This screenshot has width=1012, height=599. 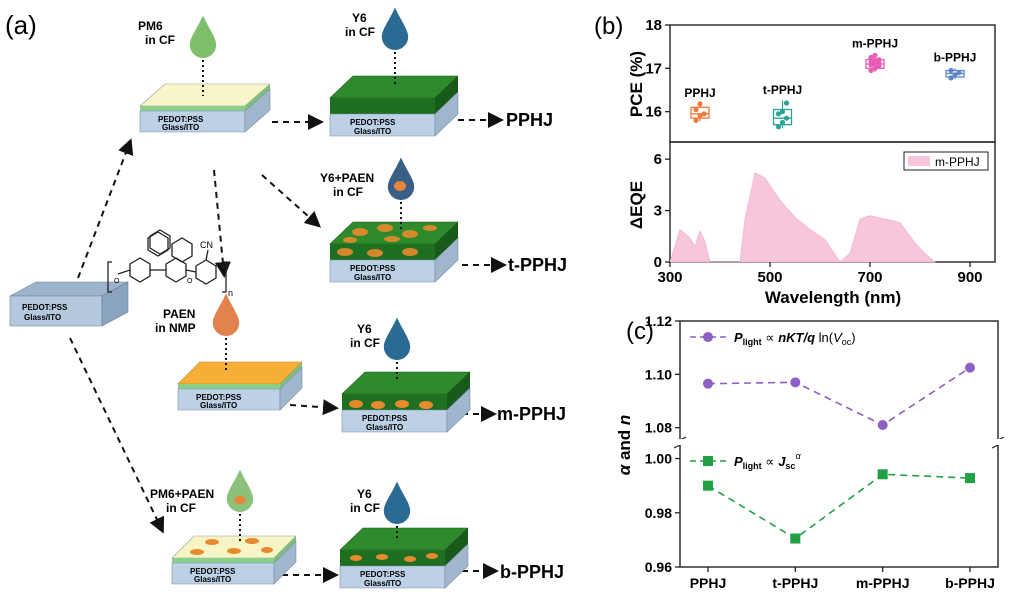 What do you see at coordinates (364, 329) in the screenshot?
I see `drop-label-y6-2-l1: Y6` at bounding box center [364, 329].